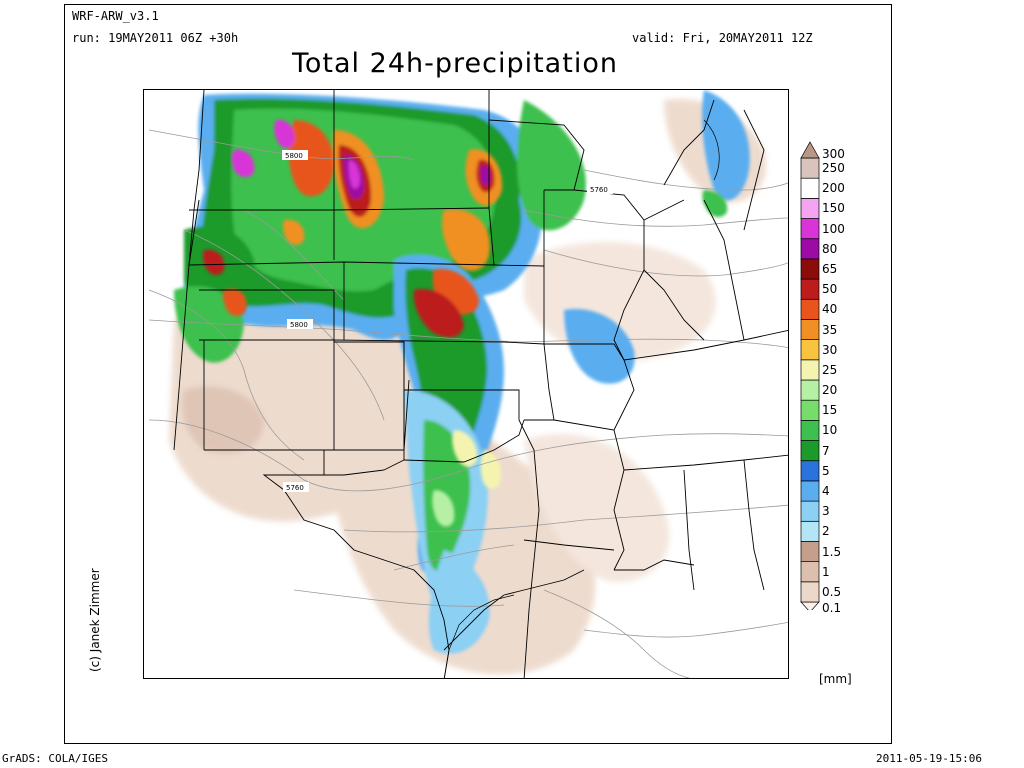  What do you see at coordinates (830, 329) in the screenshot?
I see `colorbar-label: 35` at bounding box center [830, 329].